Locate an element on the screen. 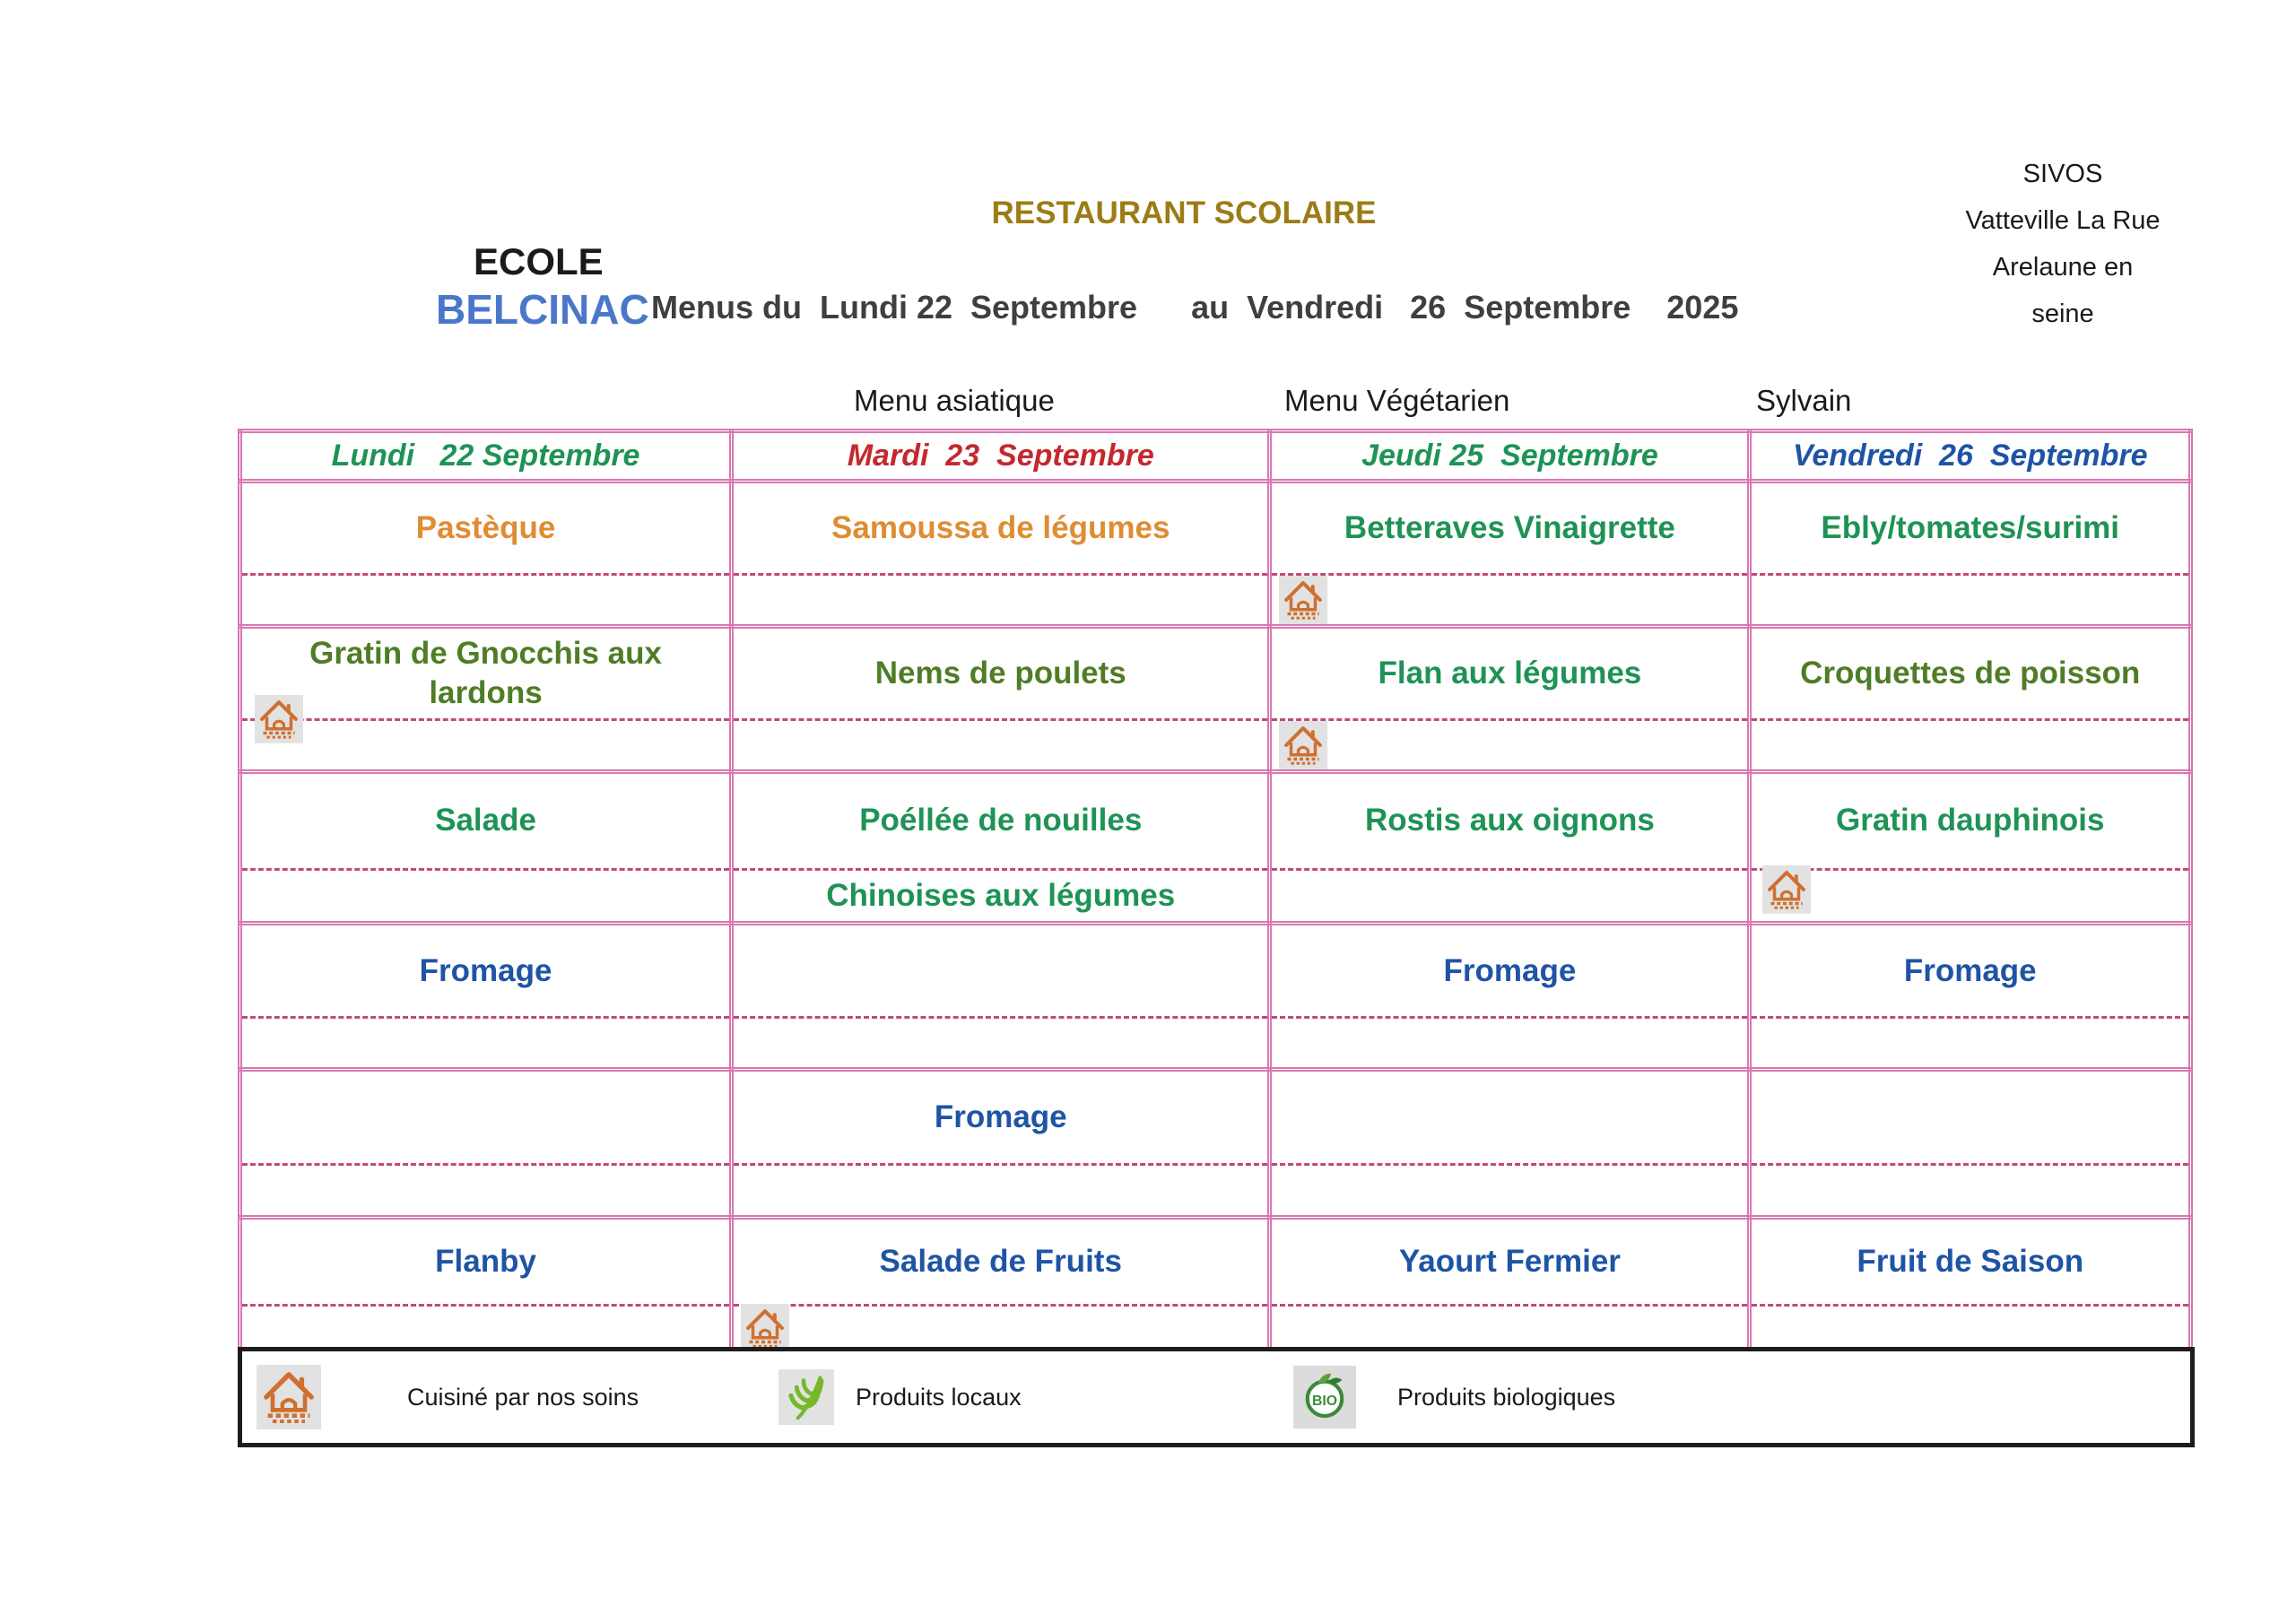 This screenshot has height=1624, width=2296. menu-cell: Yaourt Fermier is located at coordinates (1509, 1286).